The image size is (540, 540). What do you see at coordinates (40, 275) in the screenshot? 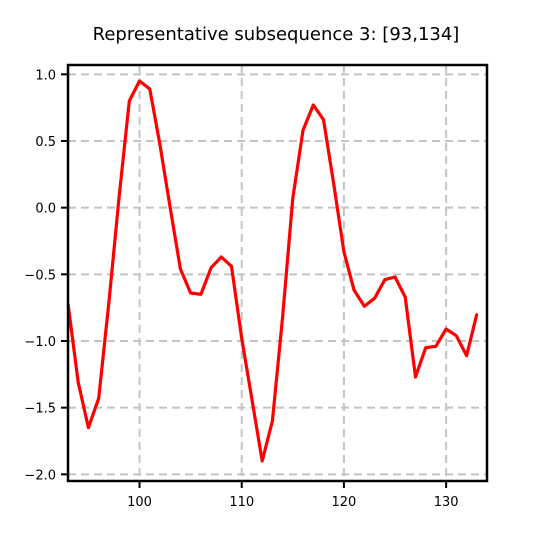
I see `y-tick-label: −0.5` at bounding box center [40, 275].